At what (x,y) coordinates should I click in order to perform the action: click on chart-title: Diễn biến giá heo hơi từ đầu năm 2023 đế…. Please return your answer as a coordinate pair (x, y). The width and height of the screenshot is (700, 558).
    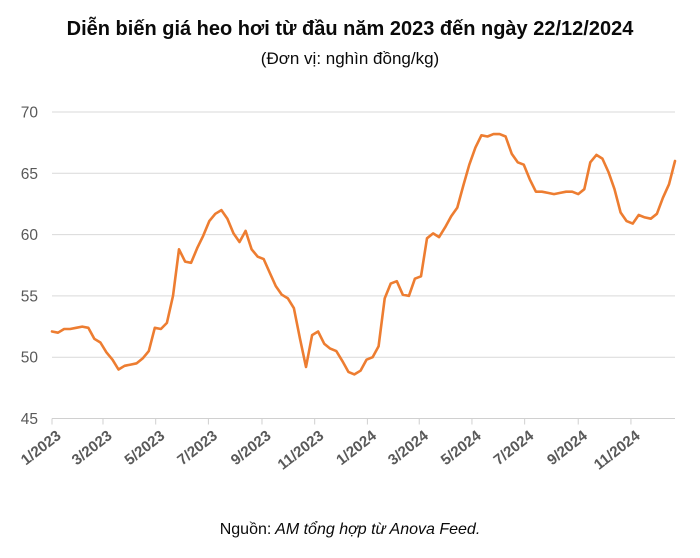
    Looking at the image, I should click on (350, 29).